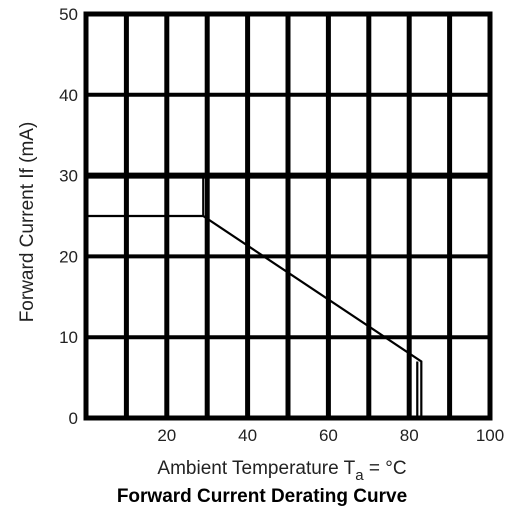 The width and height of the screenshot is (505, 511). I want to click on x-axis-label-main: Ambient Temperature T, so click(256, 468).